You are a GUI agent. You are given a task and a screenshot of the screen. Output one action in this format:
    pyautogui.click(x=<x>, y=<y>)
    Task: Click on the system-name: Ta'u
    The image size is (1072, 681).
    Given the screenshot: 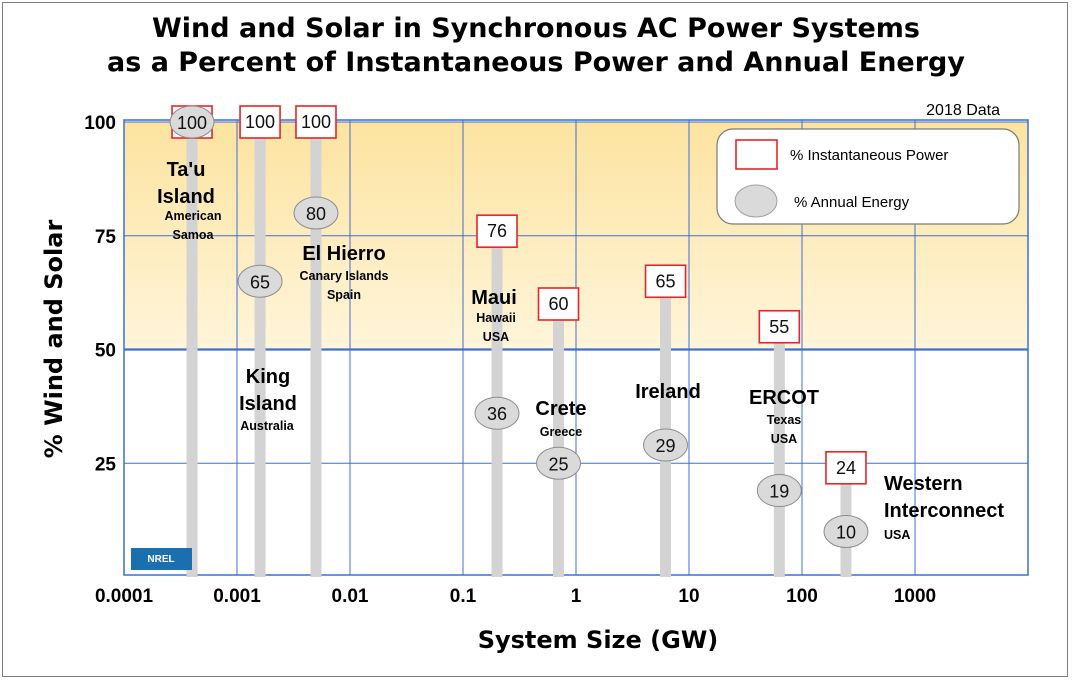 What is the action you would take?
    pyautogui.click(x=186, y=170)
    